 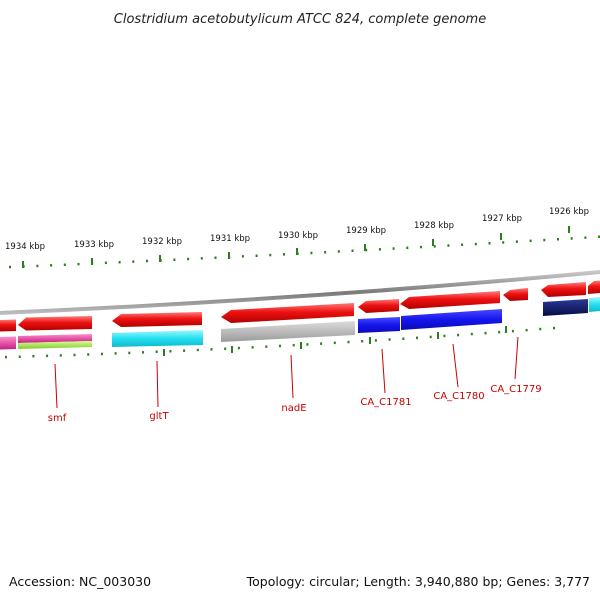 What do you see at coordinates (365, 247) in the screenshot?
I see `scale-tick-1929` at bounding box center [365, 247].